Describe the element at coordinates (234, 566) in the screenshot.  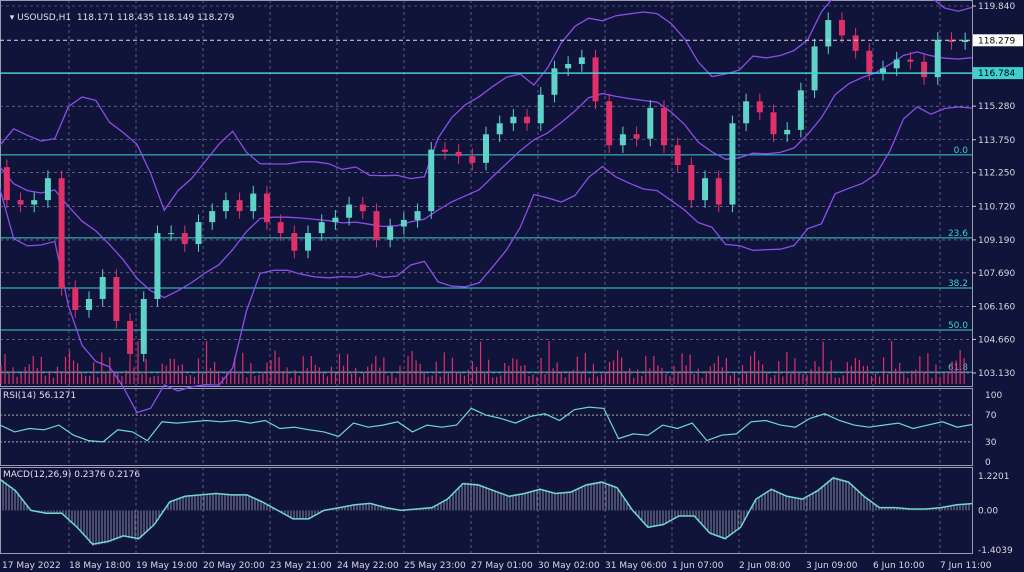
I see `date-tick-label: 20 May 20:00` at that location.